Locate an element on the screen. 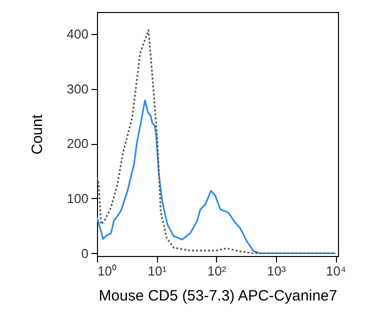 The height and width of the screenshot is (319, 377). x-tick-label: 10¹ is located at coordinates (158, 271).